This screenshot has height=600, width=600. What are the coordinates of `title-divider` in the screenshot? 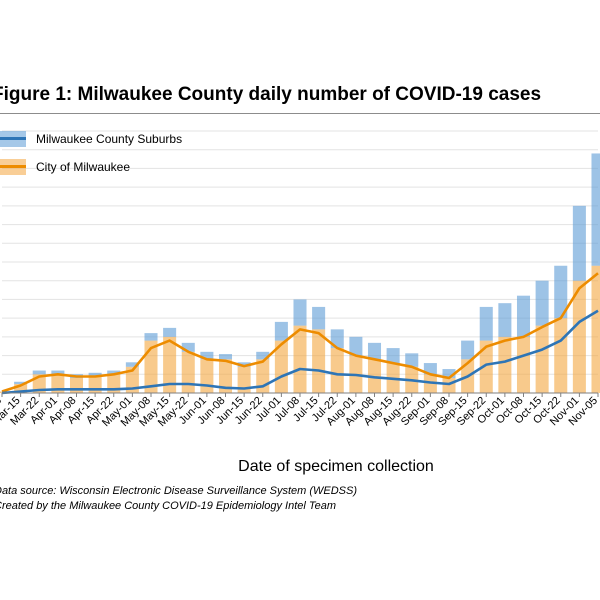 It's located at (300, 113).